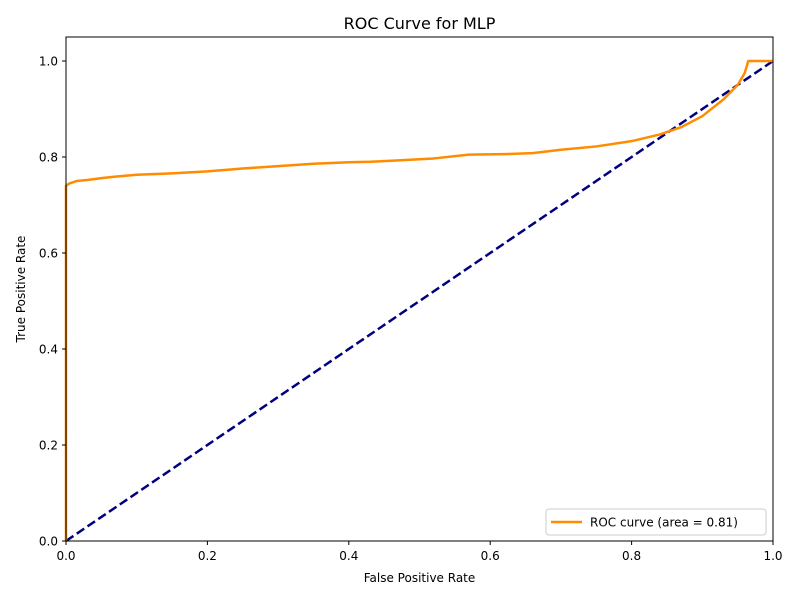 This screenshot has height=604, width=800. What do you see at coordinates (48, 350) in the screenshot?
I see `y-tick-label: 0.4` at bounding box center [48, 350].